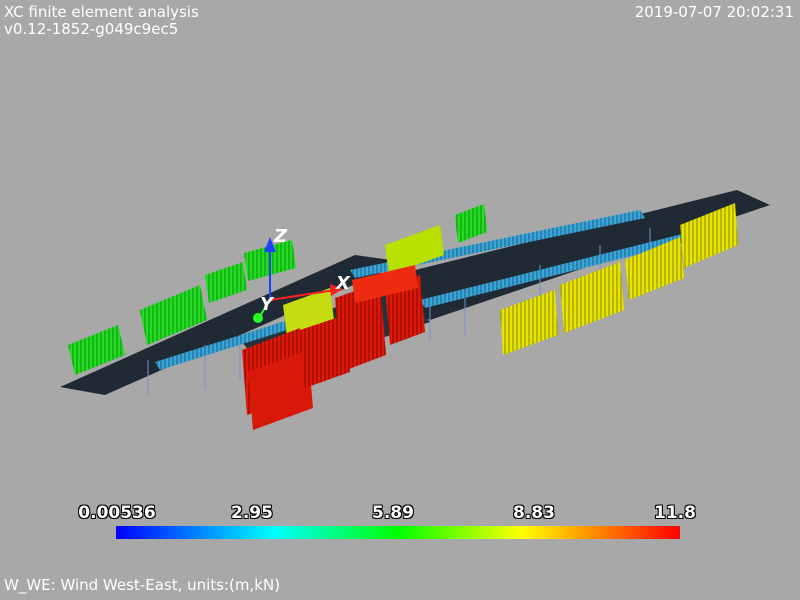 The width and height of the screenshot is (800, 600). I want to click on colorbar-tick-3: 8.83, so click(534, 513).